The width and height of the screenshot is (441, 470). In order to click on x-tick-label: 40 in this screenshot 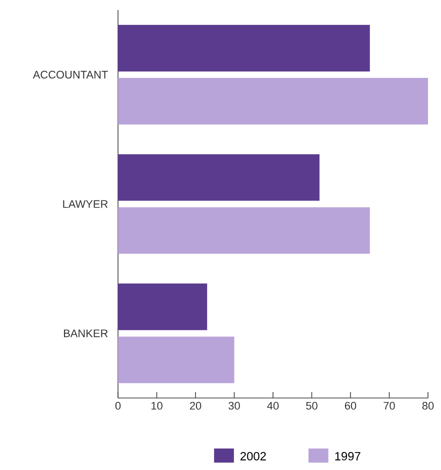, I will do `click(273, 406)`.